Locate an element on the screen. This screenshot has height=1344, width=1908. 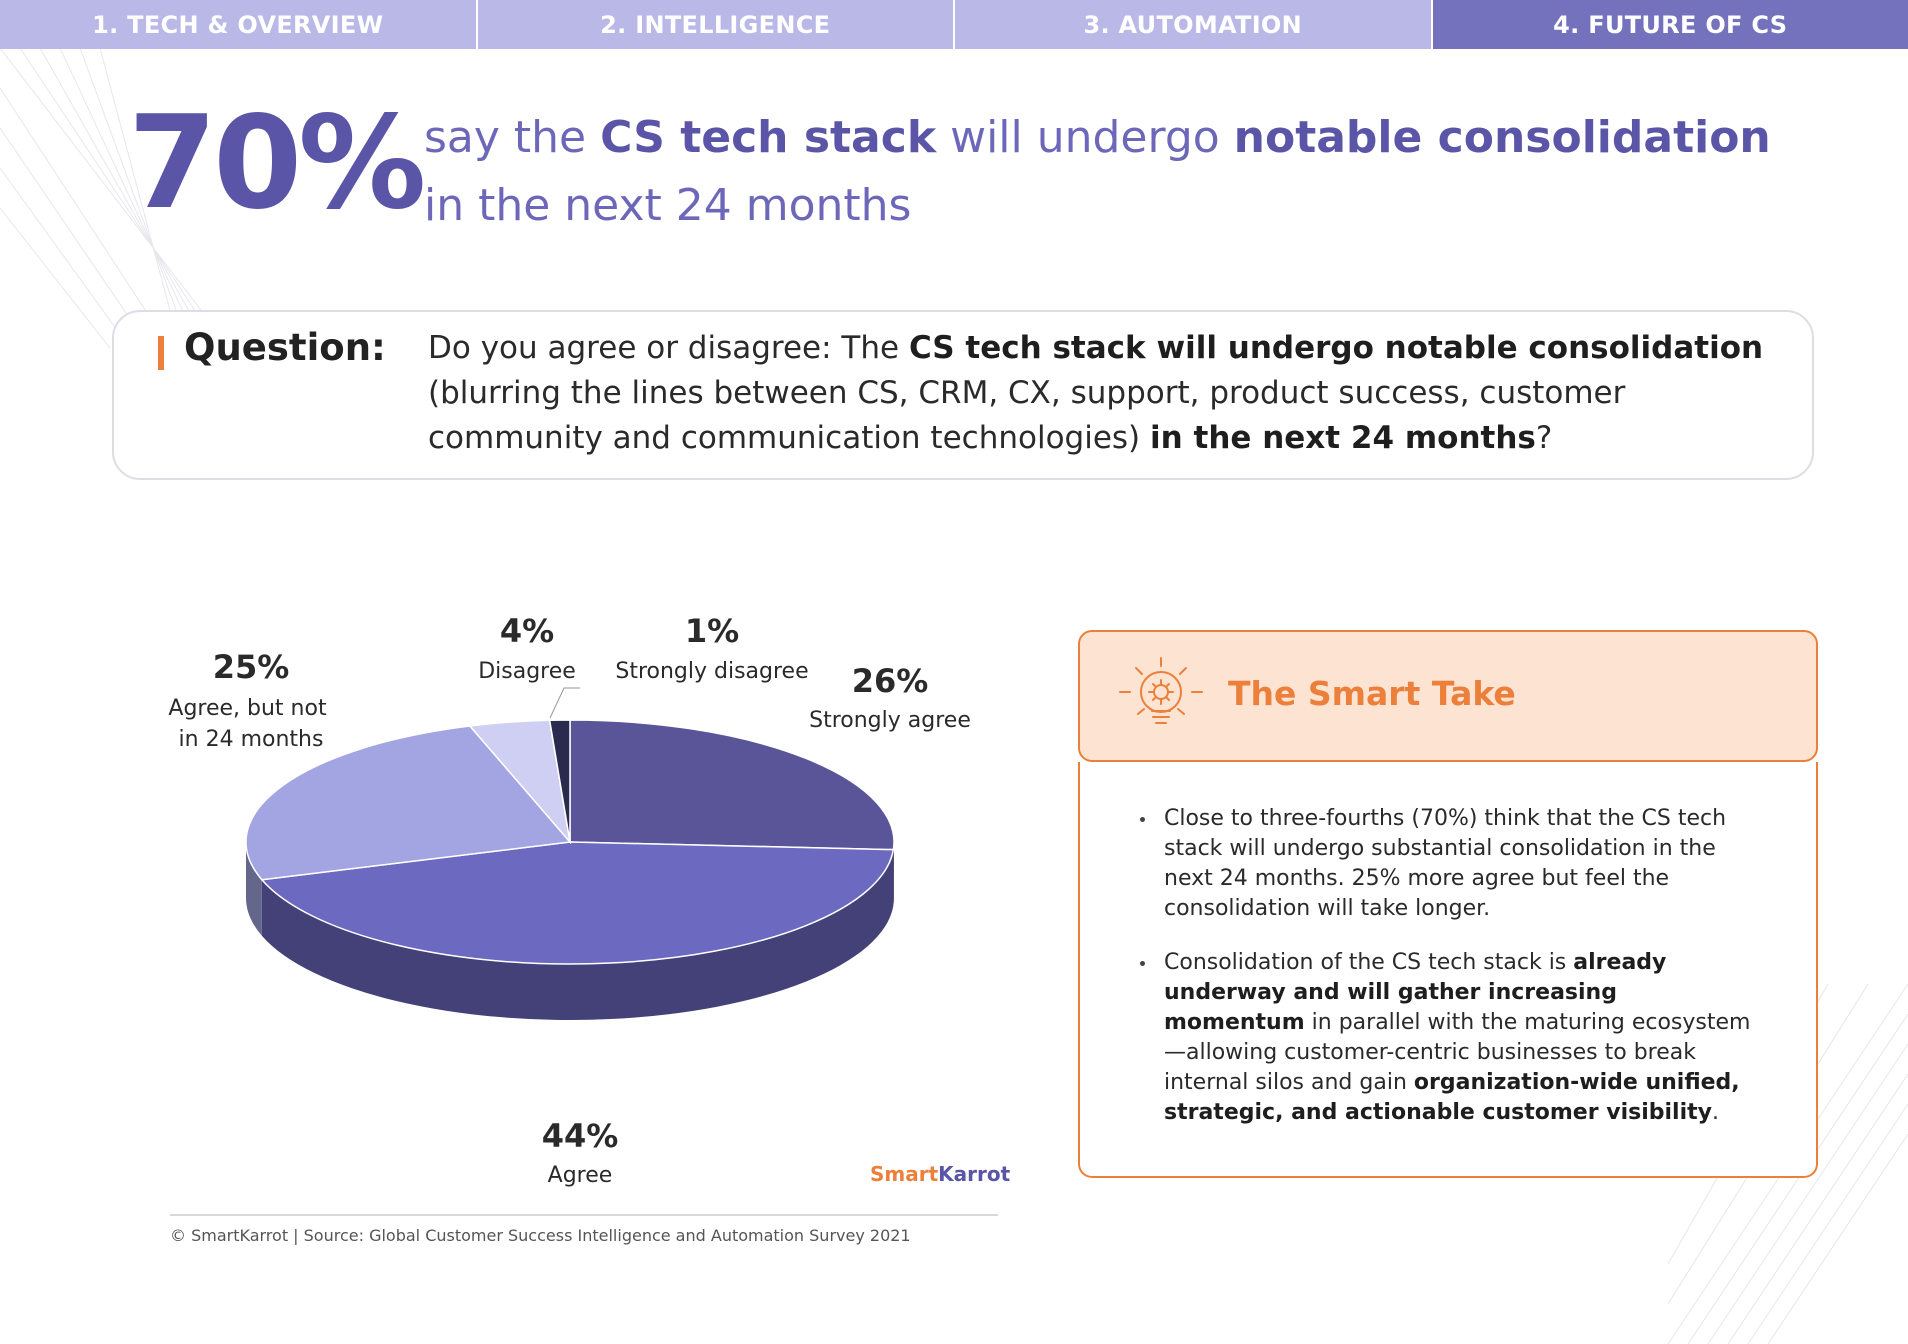
tab-future-of-cs: 4. FUTURE OF CS is located at coordinates (1670, 24).